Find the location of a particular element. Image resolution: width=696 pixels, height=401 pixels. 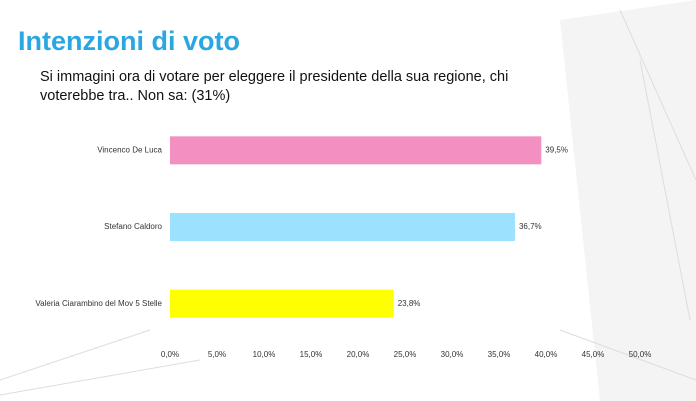

x-tick-label: 35,0% is located at coordinates (499, 354).